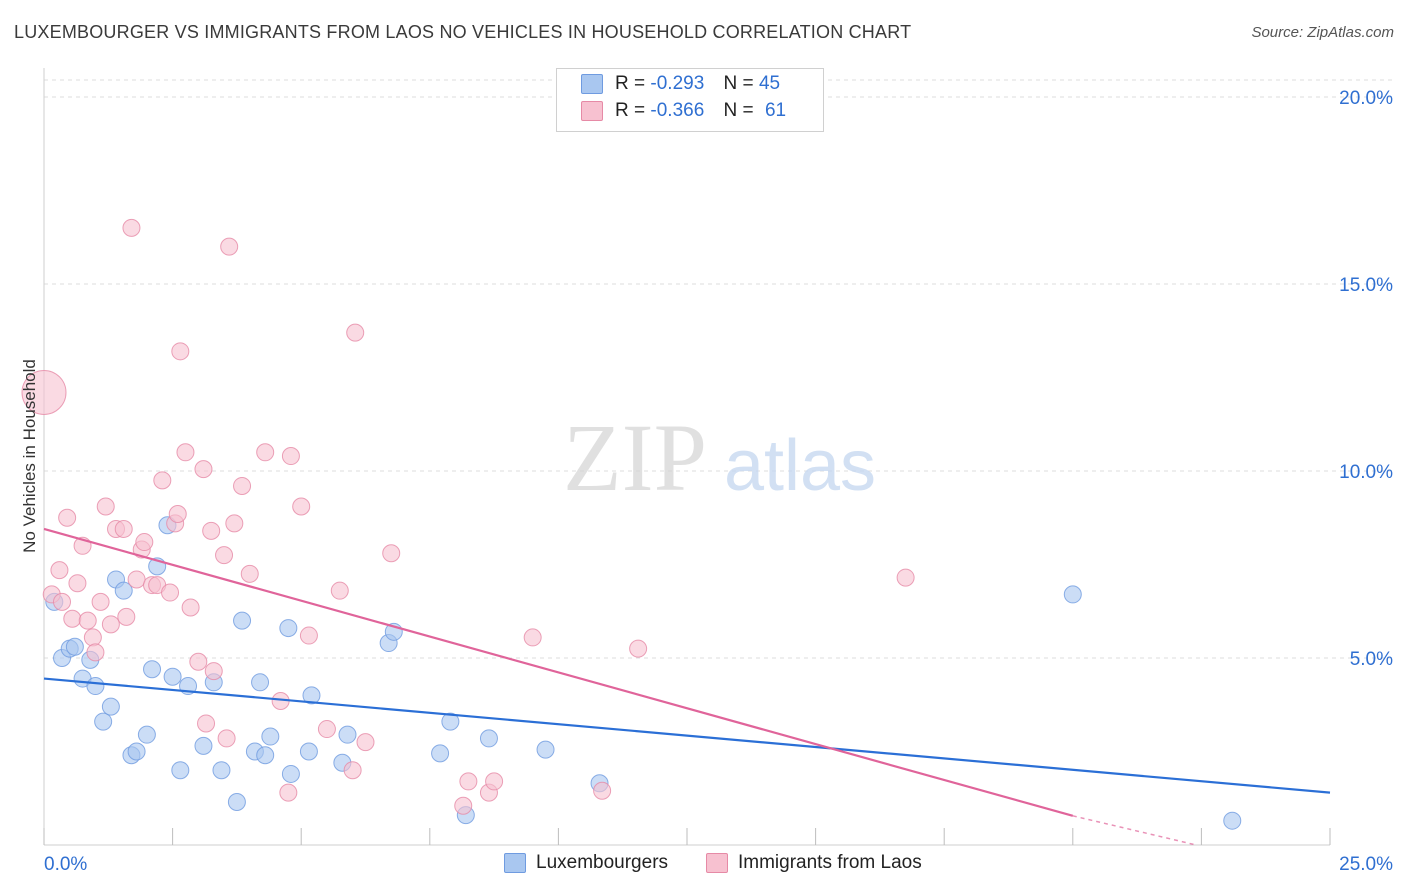 The image size is (1406, 892). What do you see at coordinates (1371, 659) in the screenshot?
I see `y-tick-label: 5.0%` at bounding box center [1371, 659].